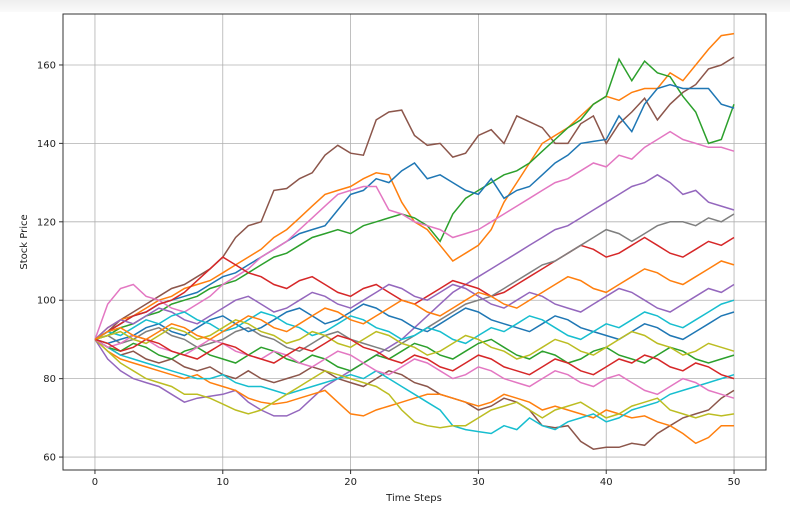 Image resolution: width=790 pixels, height=513 pixels. I want to click on y-tick-label: 140, so click(46, 144).